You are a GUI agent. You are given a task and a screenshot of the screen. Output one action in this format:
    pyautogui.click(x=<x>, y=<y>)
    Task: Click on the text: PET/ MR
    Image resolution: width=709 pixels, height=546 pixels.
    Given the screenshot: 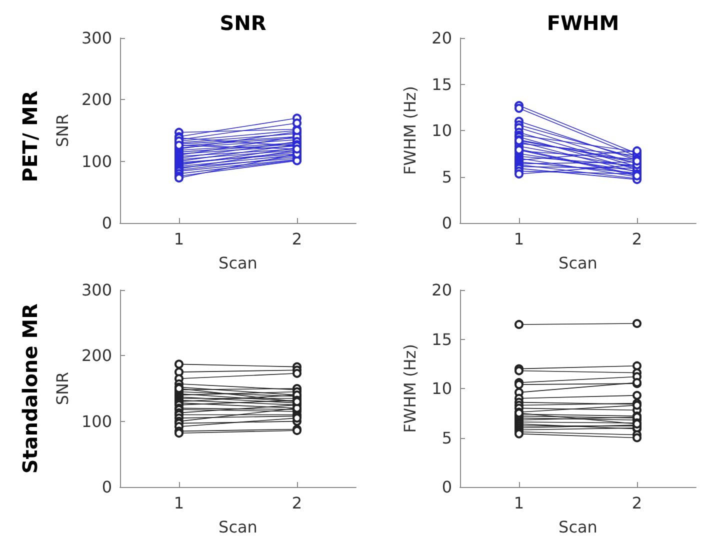 What is the action you would take?
    pyautogui.click(x=30, y=136)
    